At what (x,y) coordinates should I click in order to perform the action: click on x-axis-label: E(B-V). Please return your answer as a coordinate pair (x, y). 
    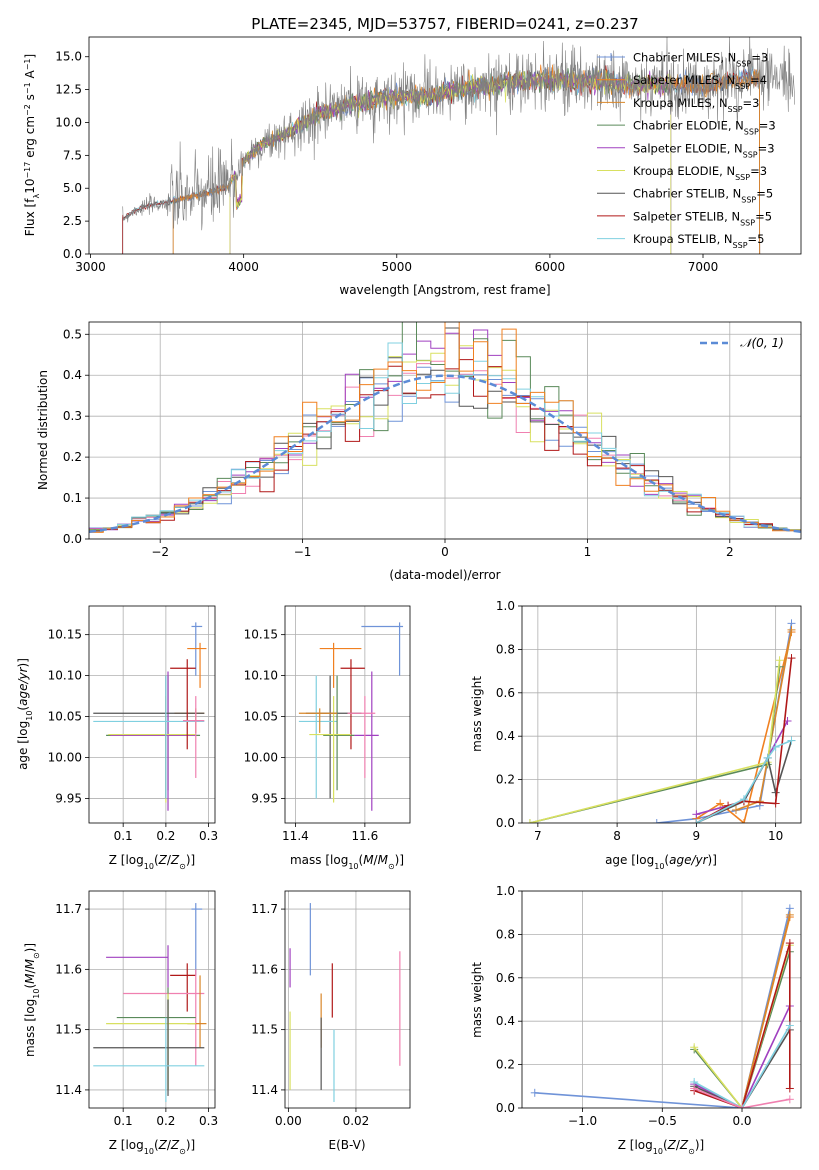
    Looking at the image, I should click on (346, 1145).